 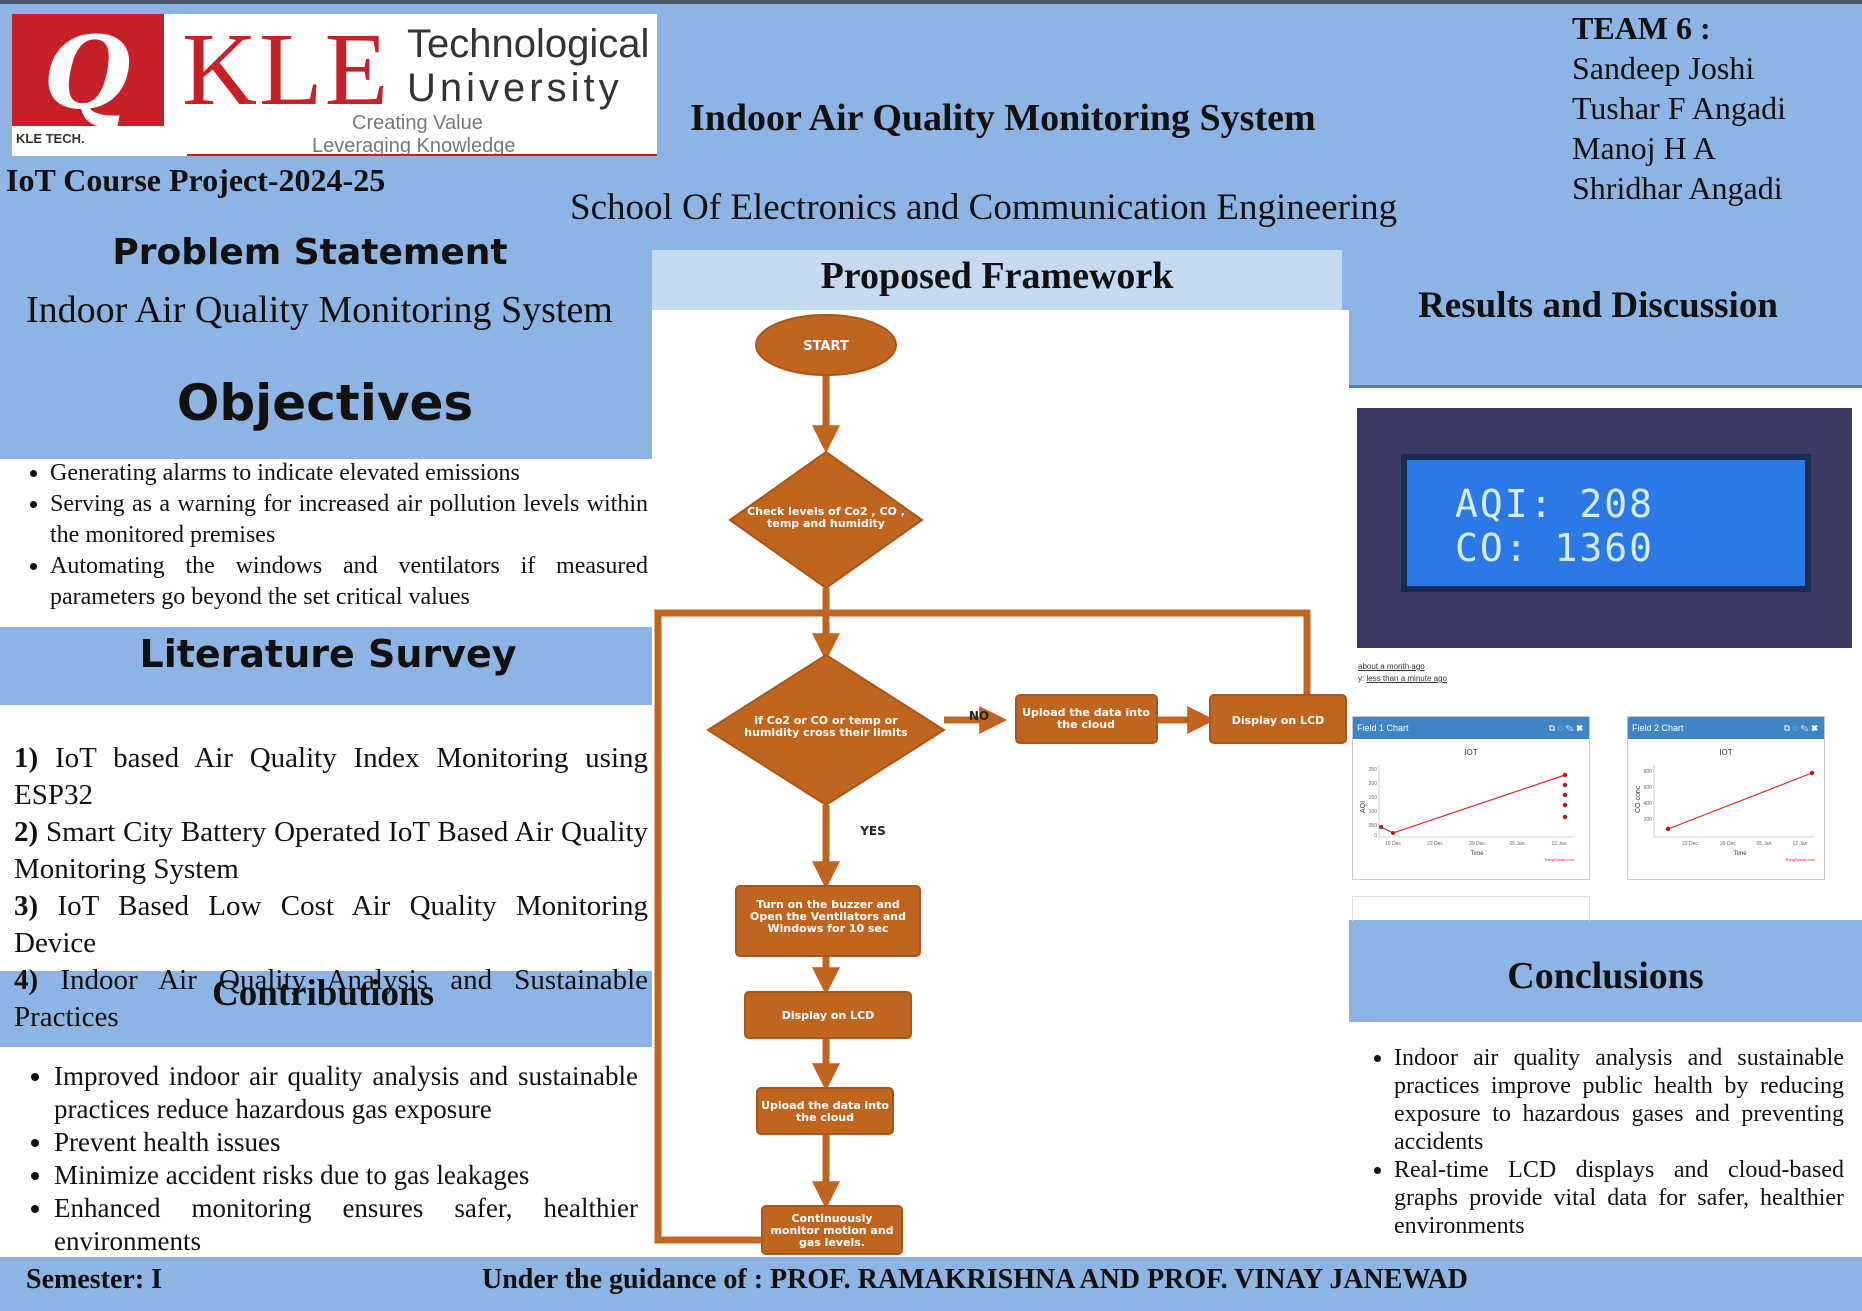 I want to click on objectives-panel, so click(x=326, y=543).